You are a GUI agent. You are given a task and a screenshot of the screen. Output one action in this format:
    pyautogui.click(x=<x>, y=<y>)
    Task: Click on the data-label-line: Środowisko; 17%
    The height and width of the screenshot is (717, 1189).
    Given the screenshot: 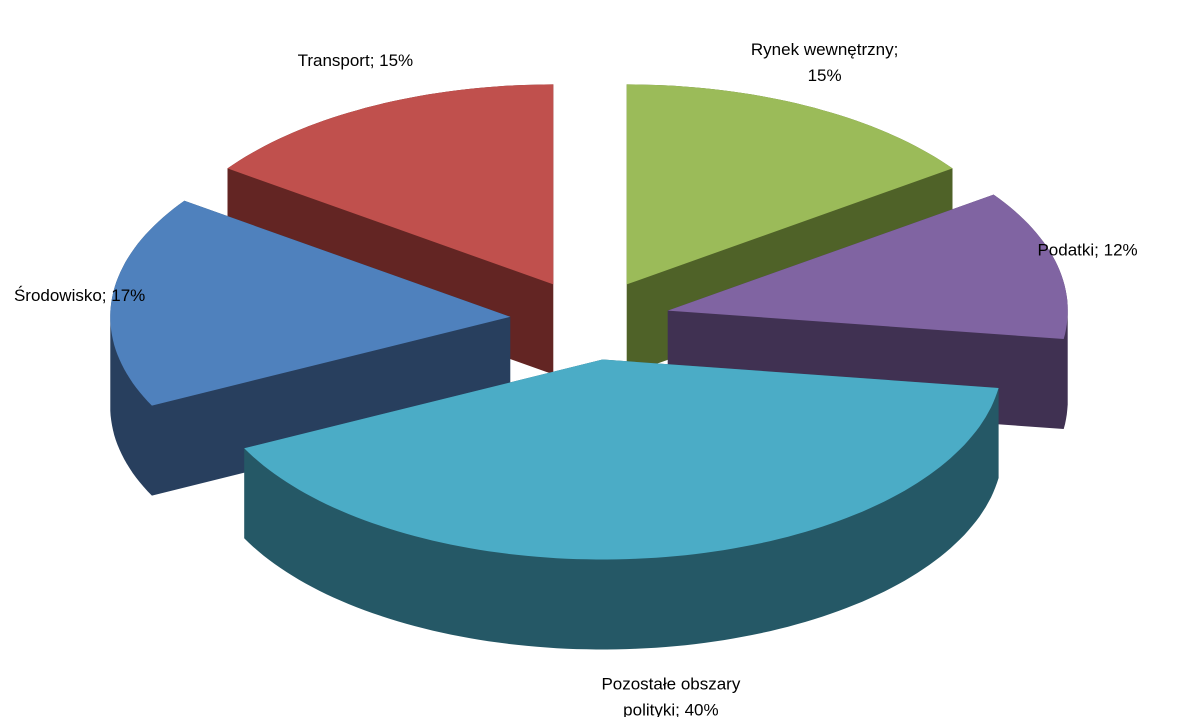 What is the action you would take?
    pyautogui.click(x=79, y=296)
    